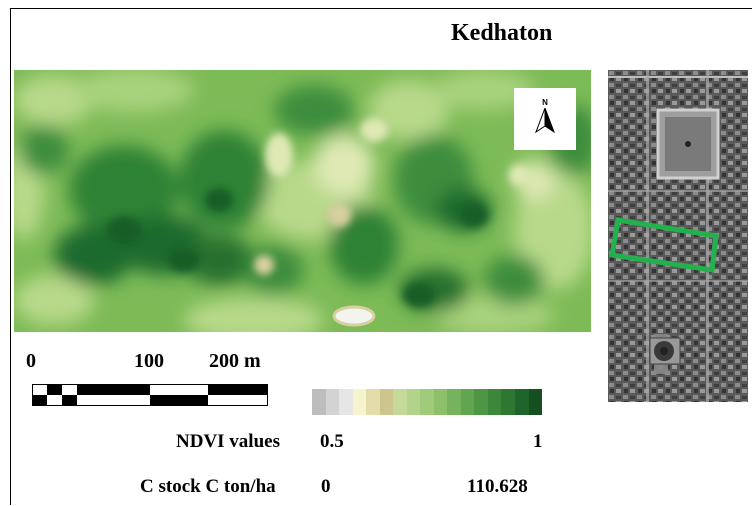  I want to click on carbon-max-label: 110.628, so click(497, 486).